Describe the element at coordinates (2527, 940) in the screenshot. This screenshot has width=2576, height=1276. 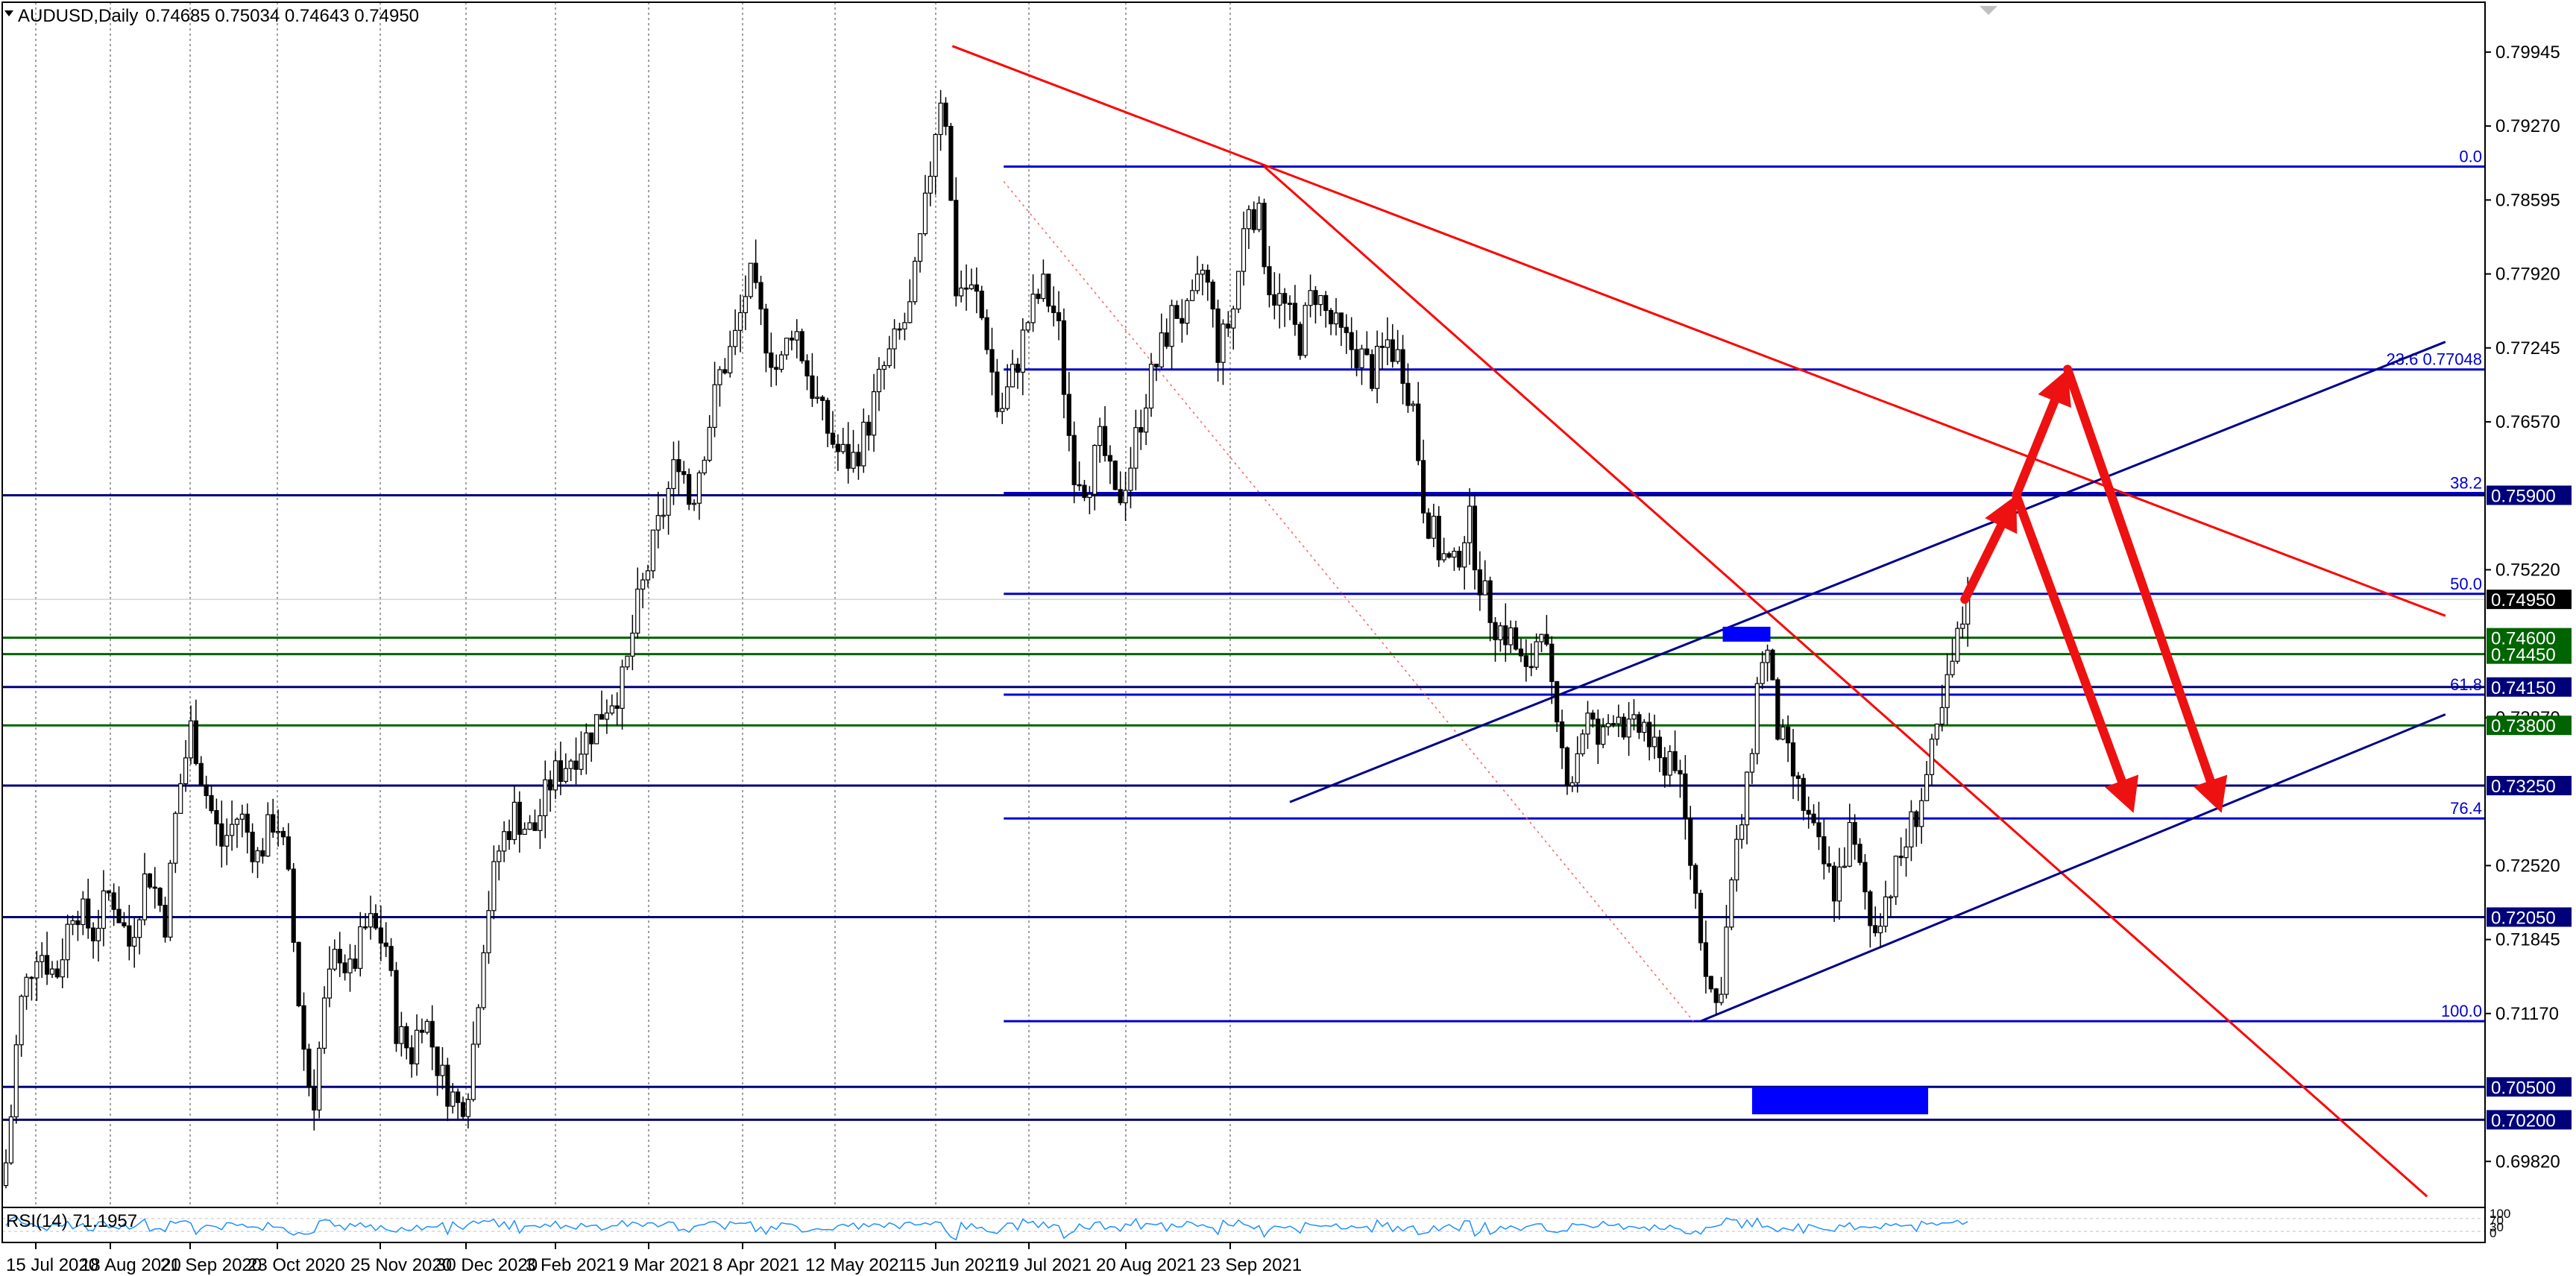
I see `price-tick-label: 0.71845` at that location.